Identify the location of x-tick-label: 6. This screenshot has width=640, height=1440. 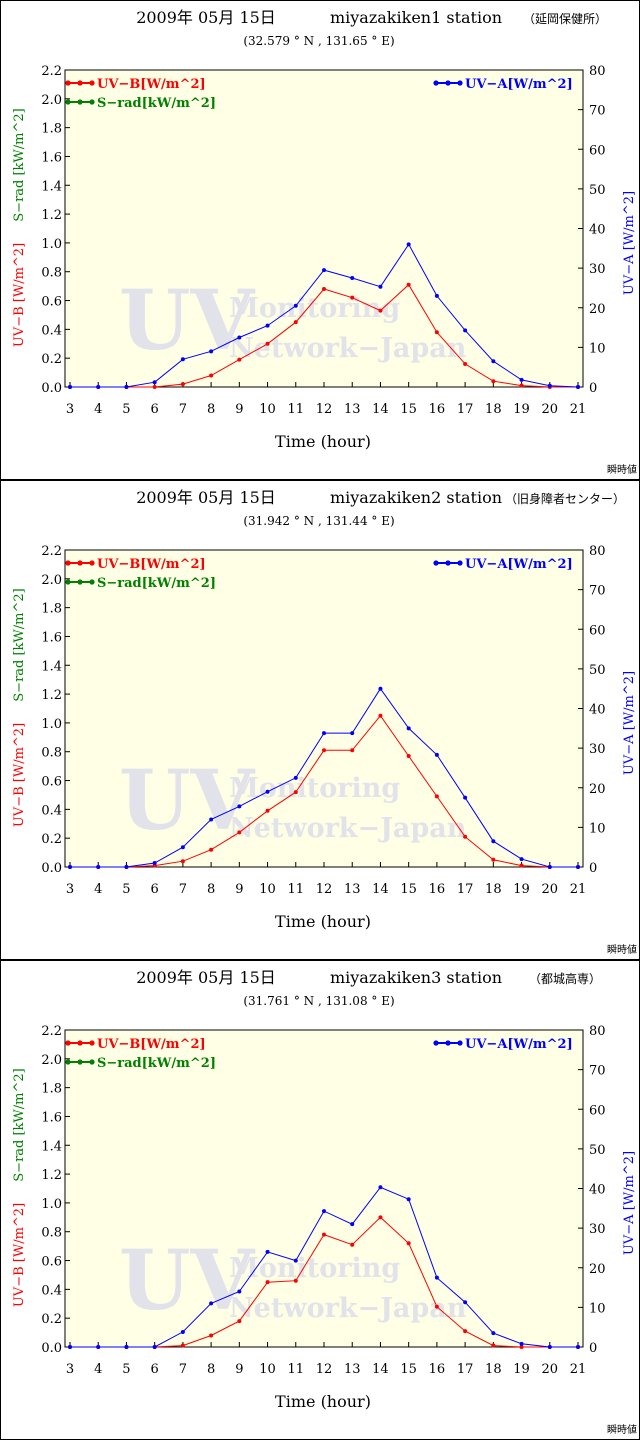
(155, 409).